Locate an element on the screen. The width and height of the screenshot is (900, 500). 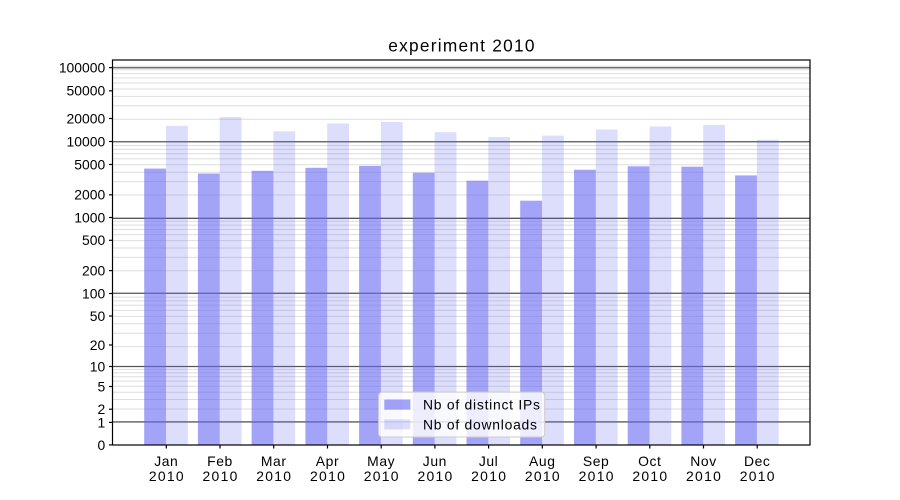
svg-text: Nb of downloads is located at coordinates (480, 425).